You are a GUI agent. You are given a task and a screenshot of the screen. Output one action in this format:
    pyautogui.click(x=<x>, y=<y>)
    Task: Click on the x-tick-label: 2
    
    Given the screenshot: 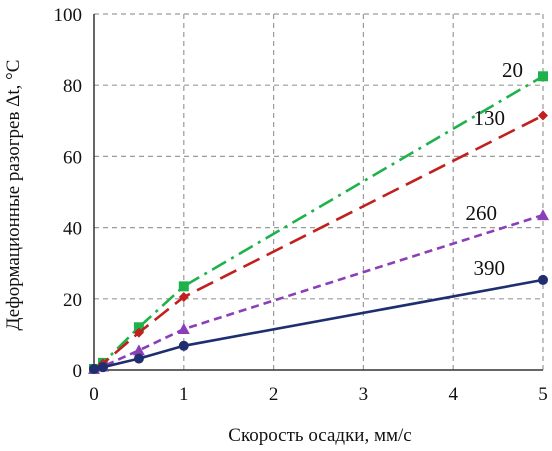 What is the action you would take?
    pyautogui.click(x=274, y=394)
    